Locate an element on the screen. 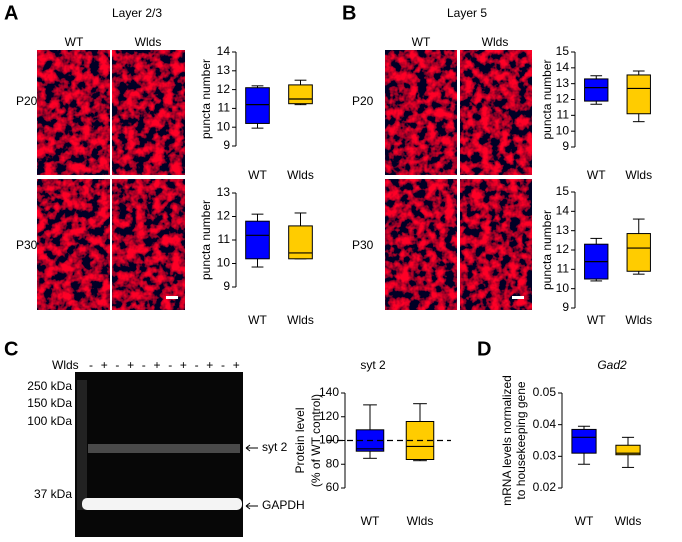  western-blot is located at coordinates (159, 454).